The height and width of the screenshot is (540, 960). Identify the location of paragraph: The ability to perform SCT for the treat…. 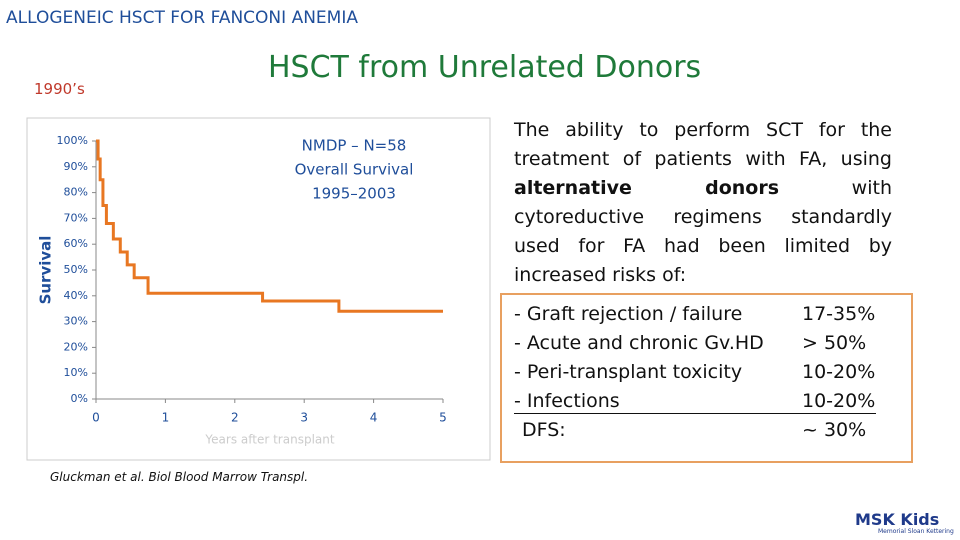
(703, 203).